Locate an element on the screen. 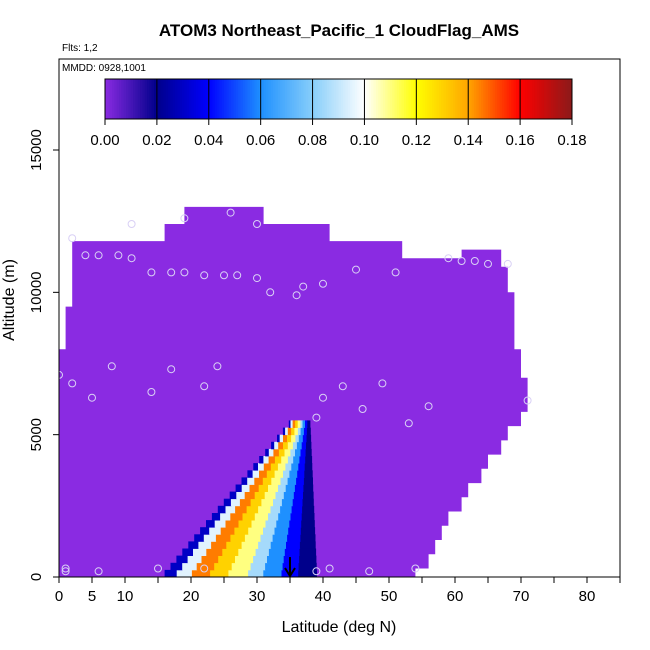 Image resolution: width=650 pixels, height=650 pixels. colorbar-tick-label: 0.18 is located at coordinates (571, 140).